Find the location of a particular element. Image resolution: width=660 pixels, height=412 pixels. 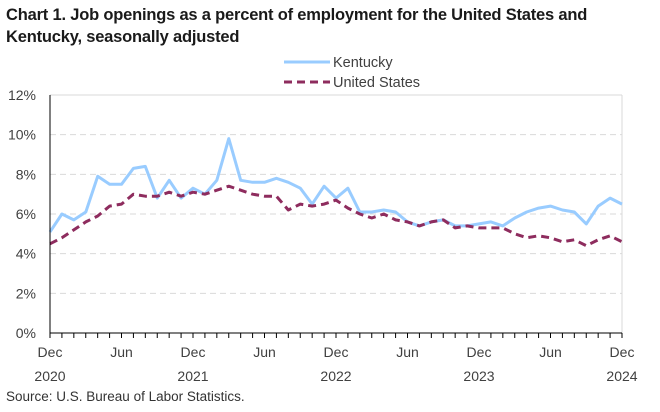

legend-item-united-states: United States is located at coordinates (352, 83).